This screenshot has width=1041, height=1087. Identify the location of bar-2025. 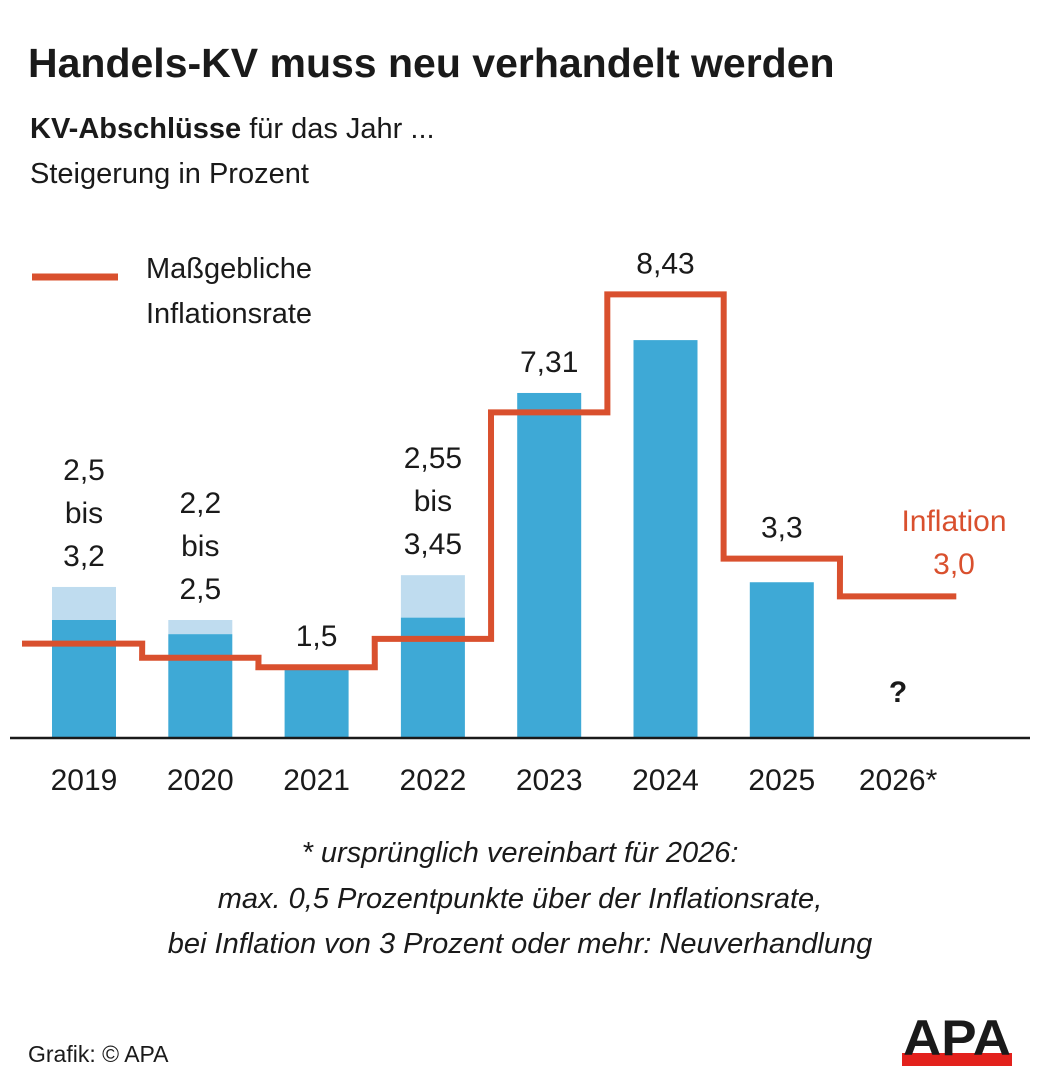
(781, 660).